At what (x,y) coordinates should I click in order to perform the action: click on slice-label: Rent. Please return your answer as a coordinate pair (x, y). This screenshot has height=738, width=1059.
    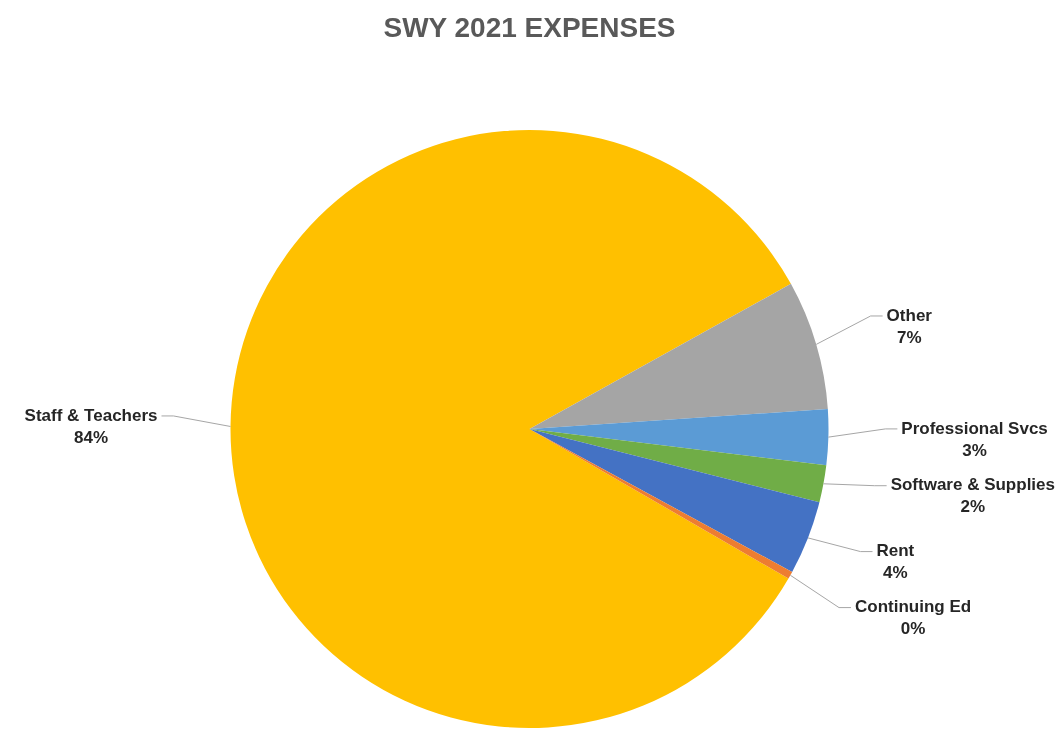
    Looking at the image, I should click on (895, 551).